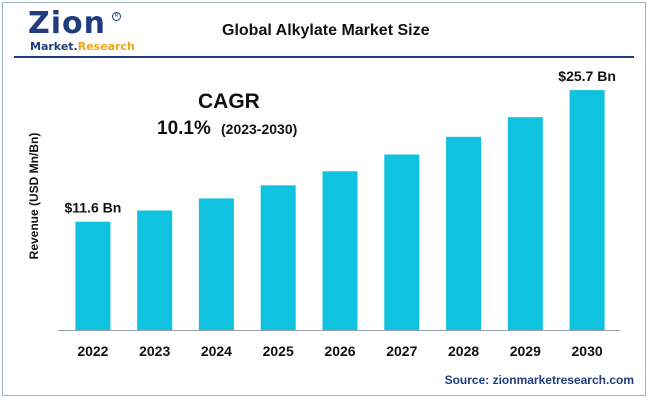 This screenshot has width=650, height=400. I want to click on header-divider, so click(324, 57).